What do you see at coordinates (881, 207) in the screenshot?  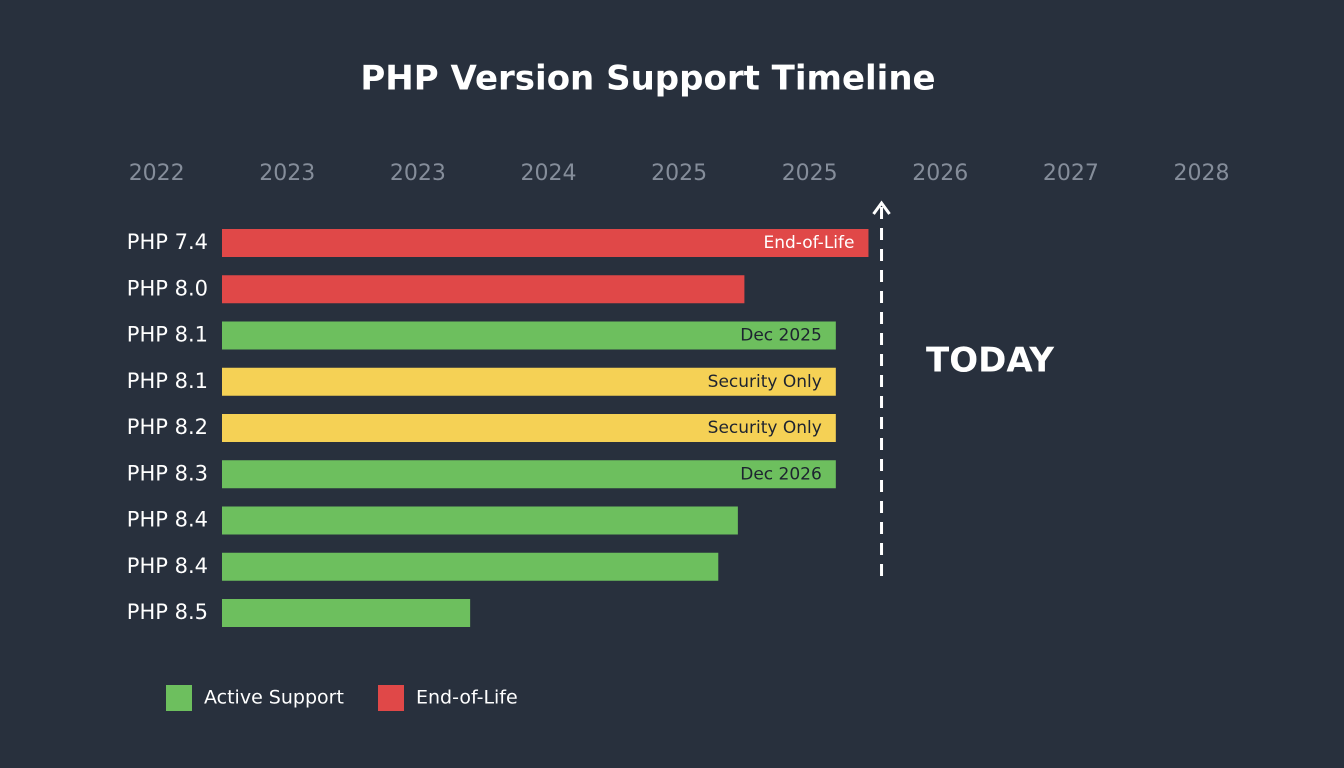 I see `today-arrow` at bounding box center [881, 207].